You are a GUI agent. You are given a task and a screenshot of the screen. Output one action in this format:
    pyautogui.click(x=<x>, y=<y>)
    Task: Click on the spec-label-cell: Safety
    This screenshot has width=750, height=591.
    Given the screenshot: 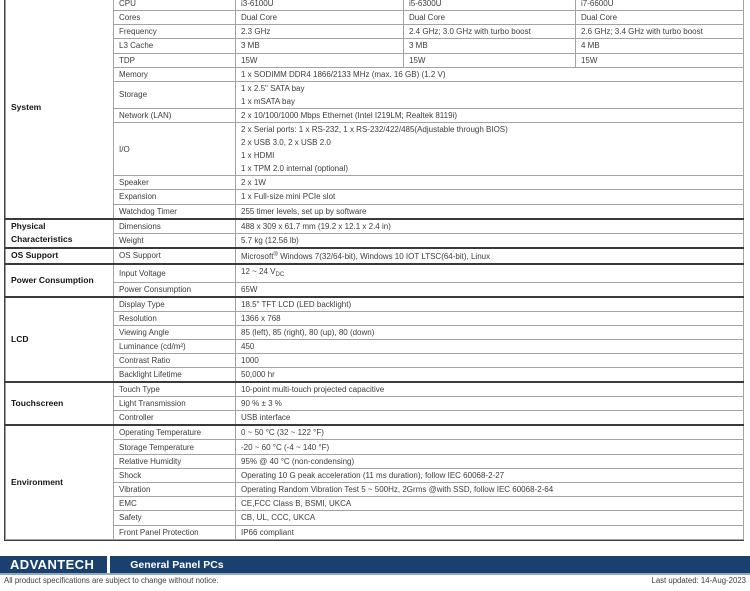 What is the action you would take?
    pyautogui.click(x=174, y=518)
    